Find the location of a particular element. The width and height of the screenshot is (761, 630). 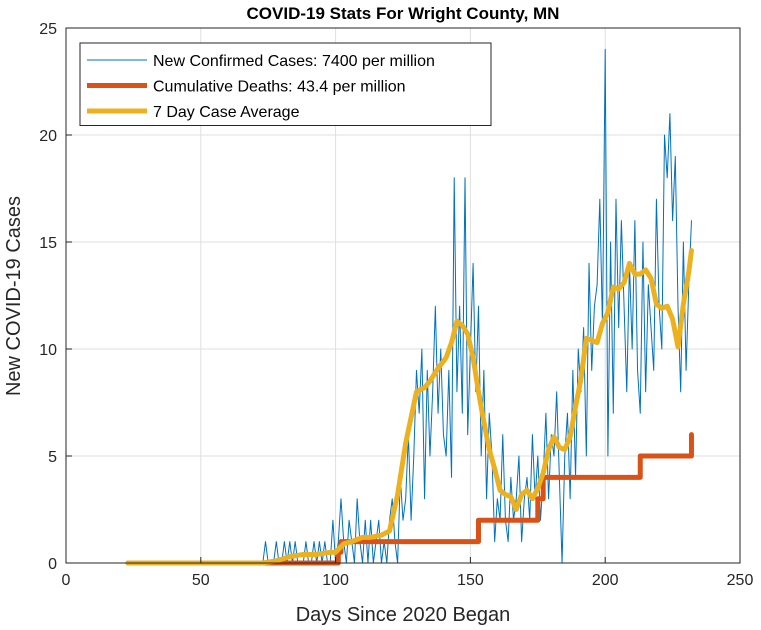

y-tick-label: 5 is located at coordinates (52, 457).